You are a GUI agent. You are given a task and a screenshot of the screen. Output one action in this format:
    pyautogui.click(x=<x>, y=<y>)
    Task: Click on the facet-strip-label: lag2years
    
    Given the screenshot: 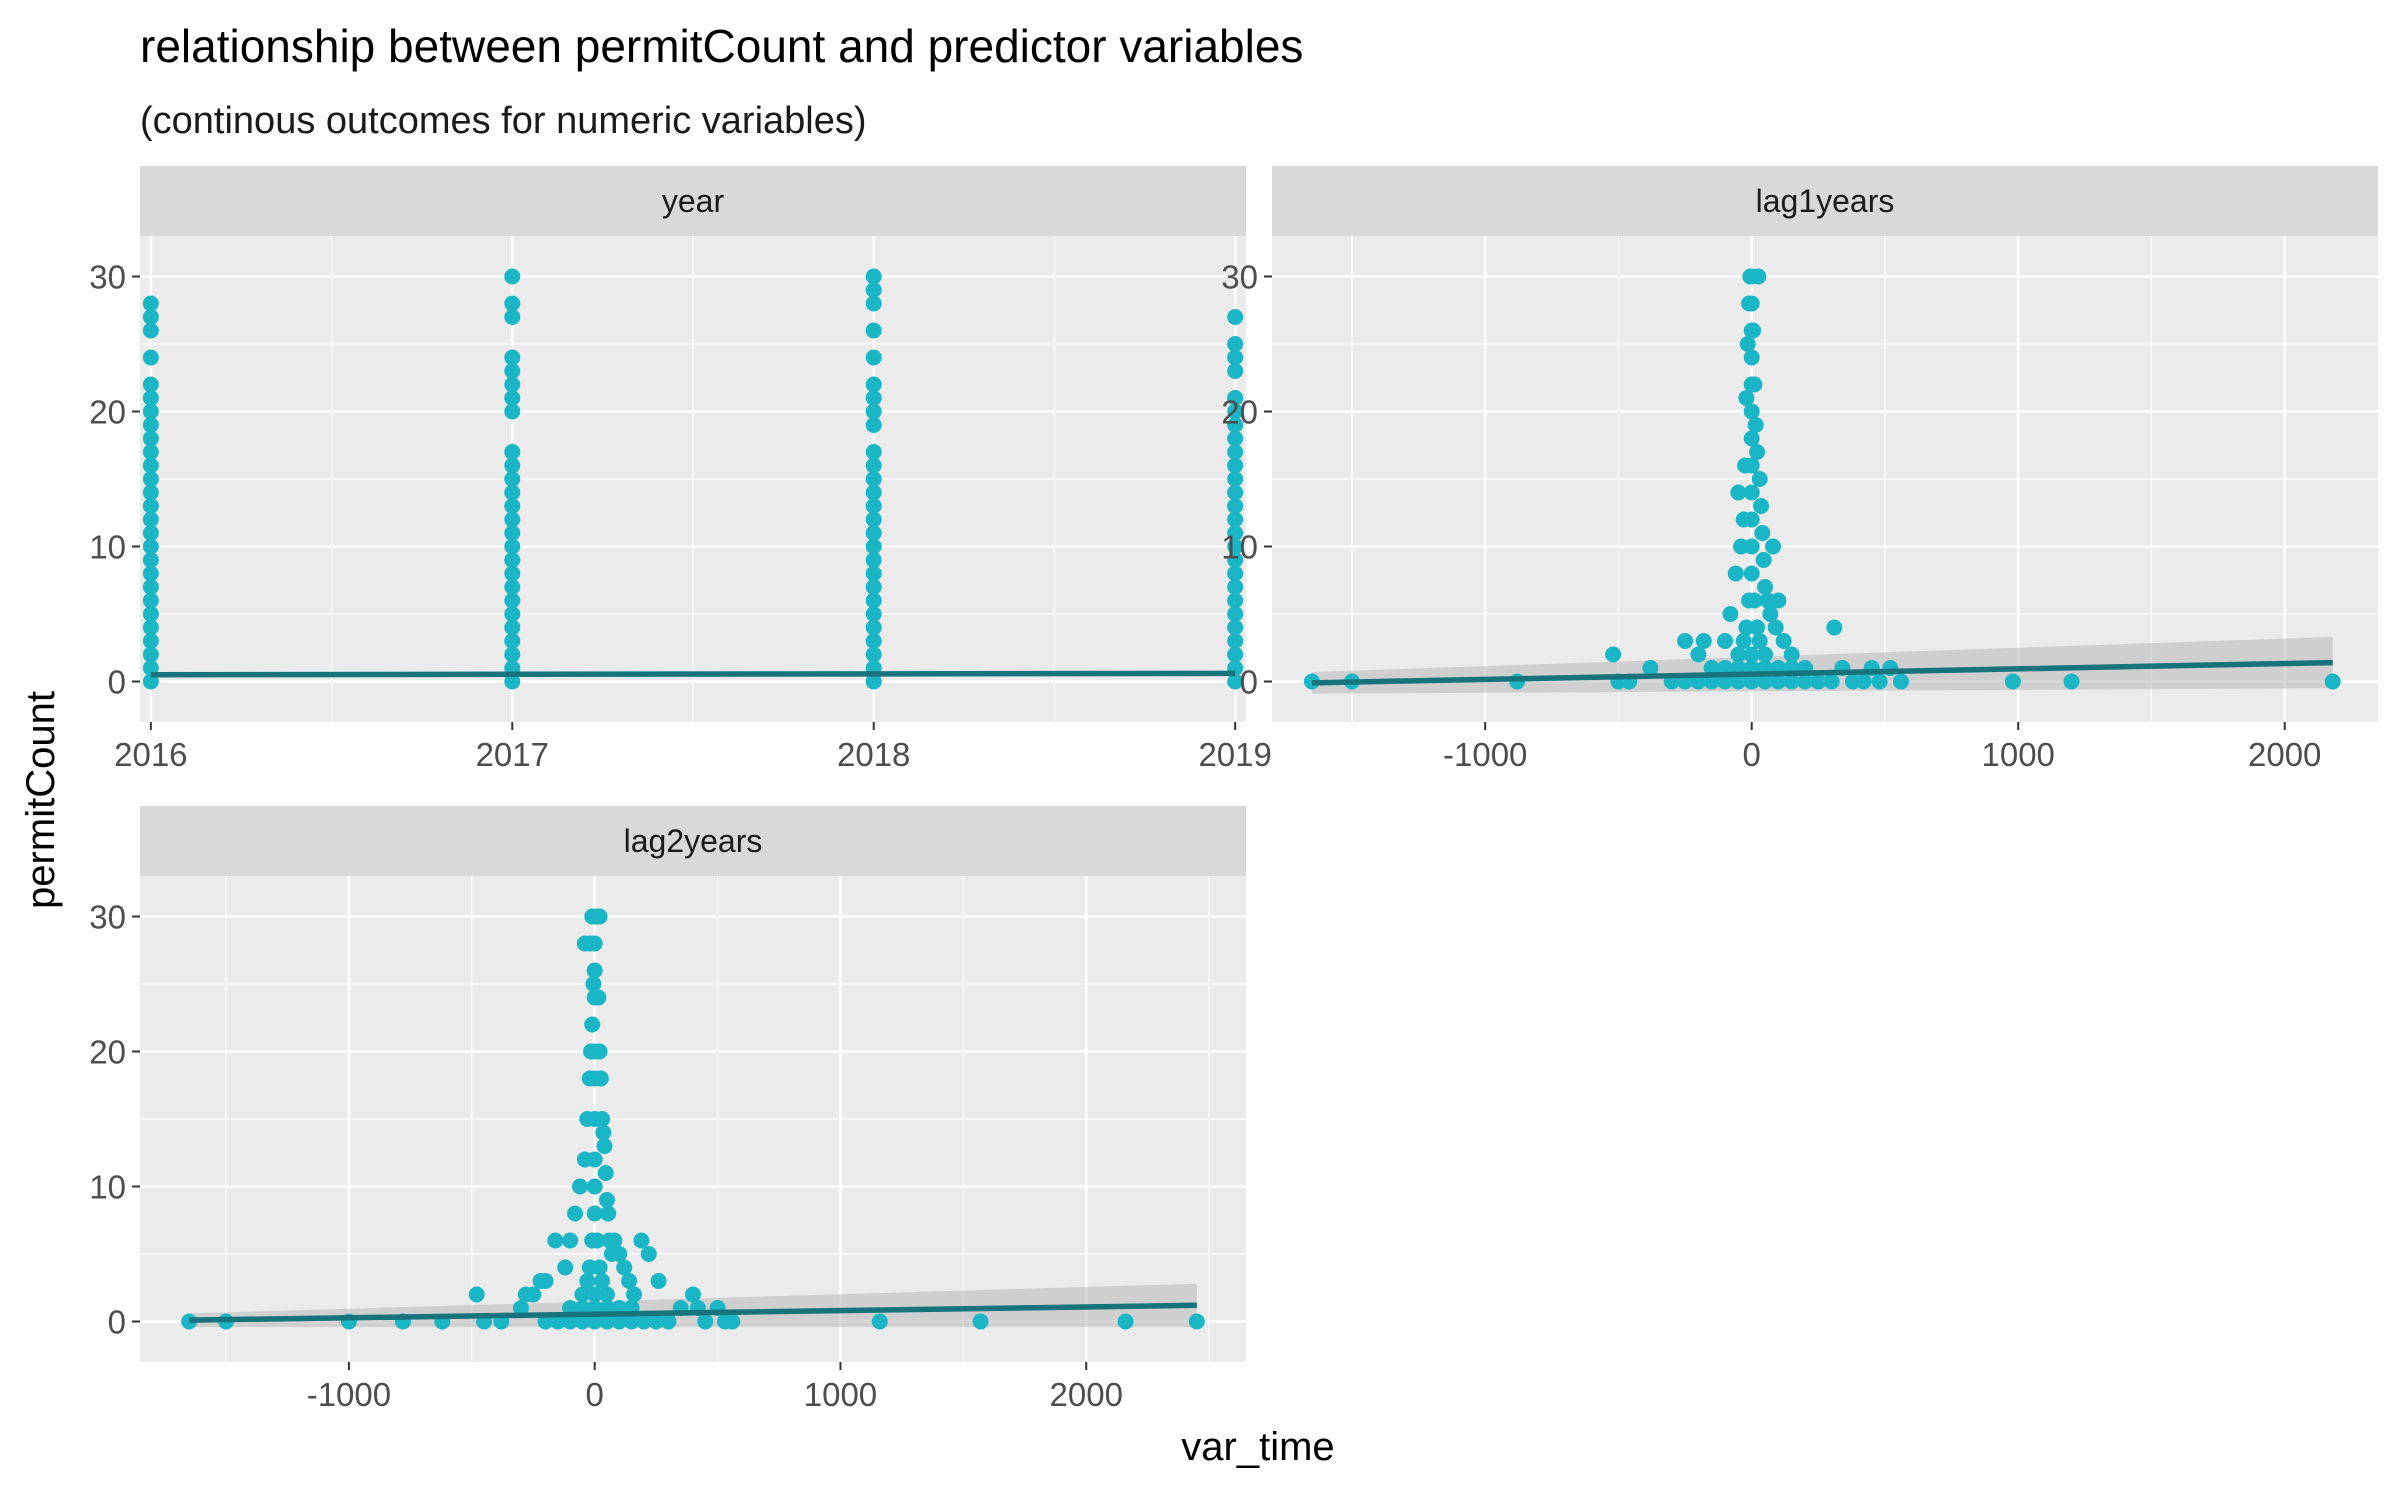 What is the action you would take?
    pyautogui.click(x=693, y=841)
    